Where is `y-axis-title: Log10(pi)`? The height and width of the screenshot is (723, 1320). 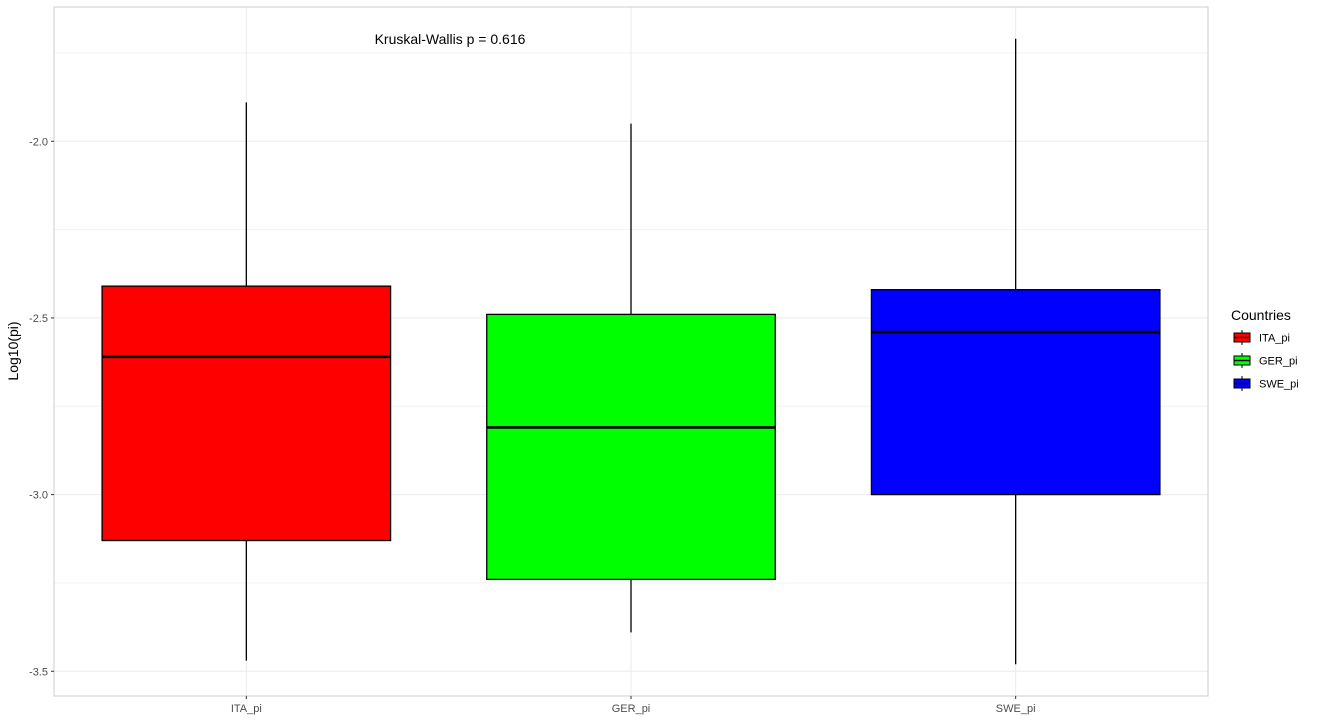 y-axis-title: Log10(pi) is located at coordinates (13, 350).